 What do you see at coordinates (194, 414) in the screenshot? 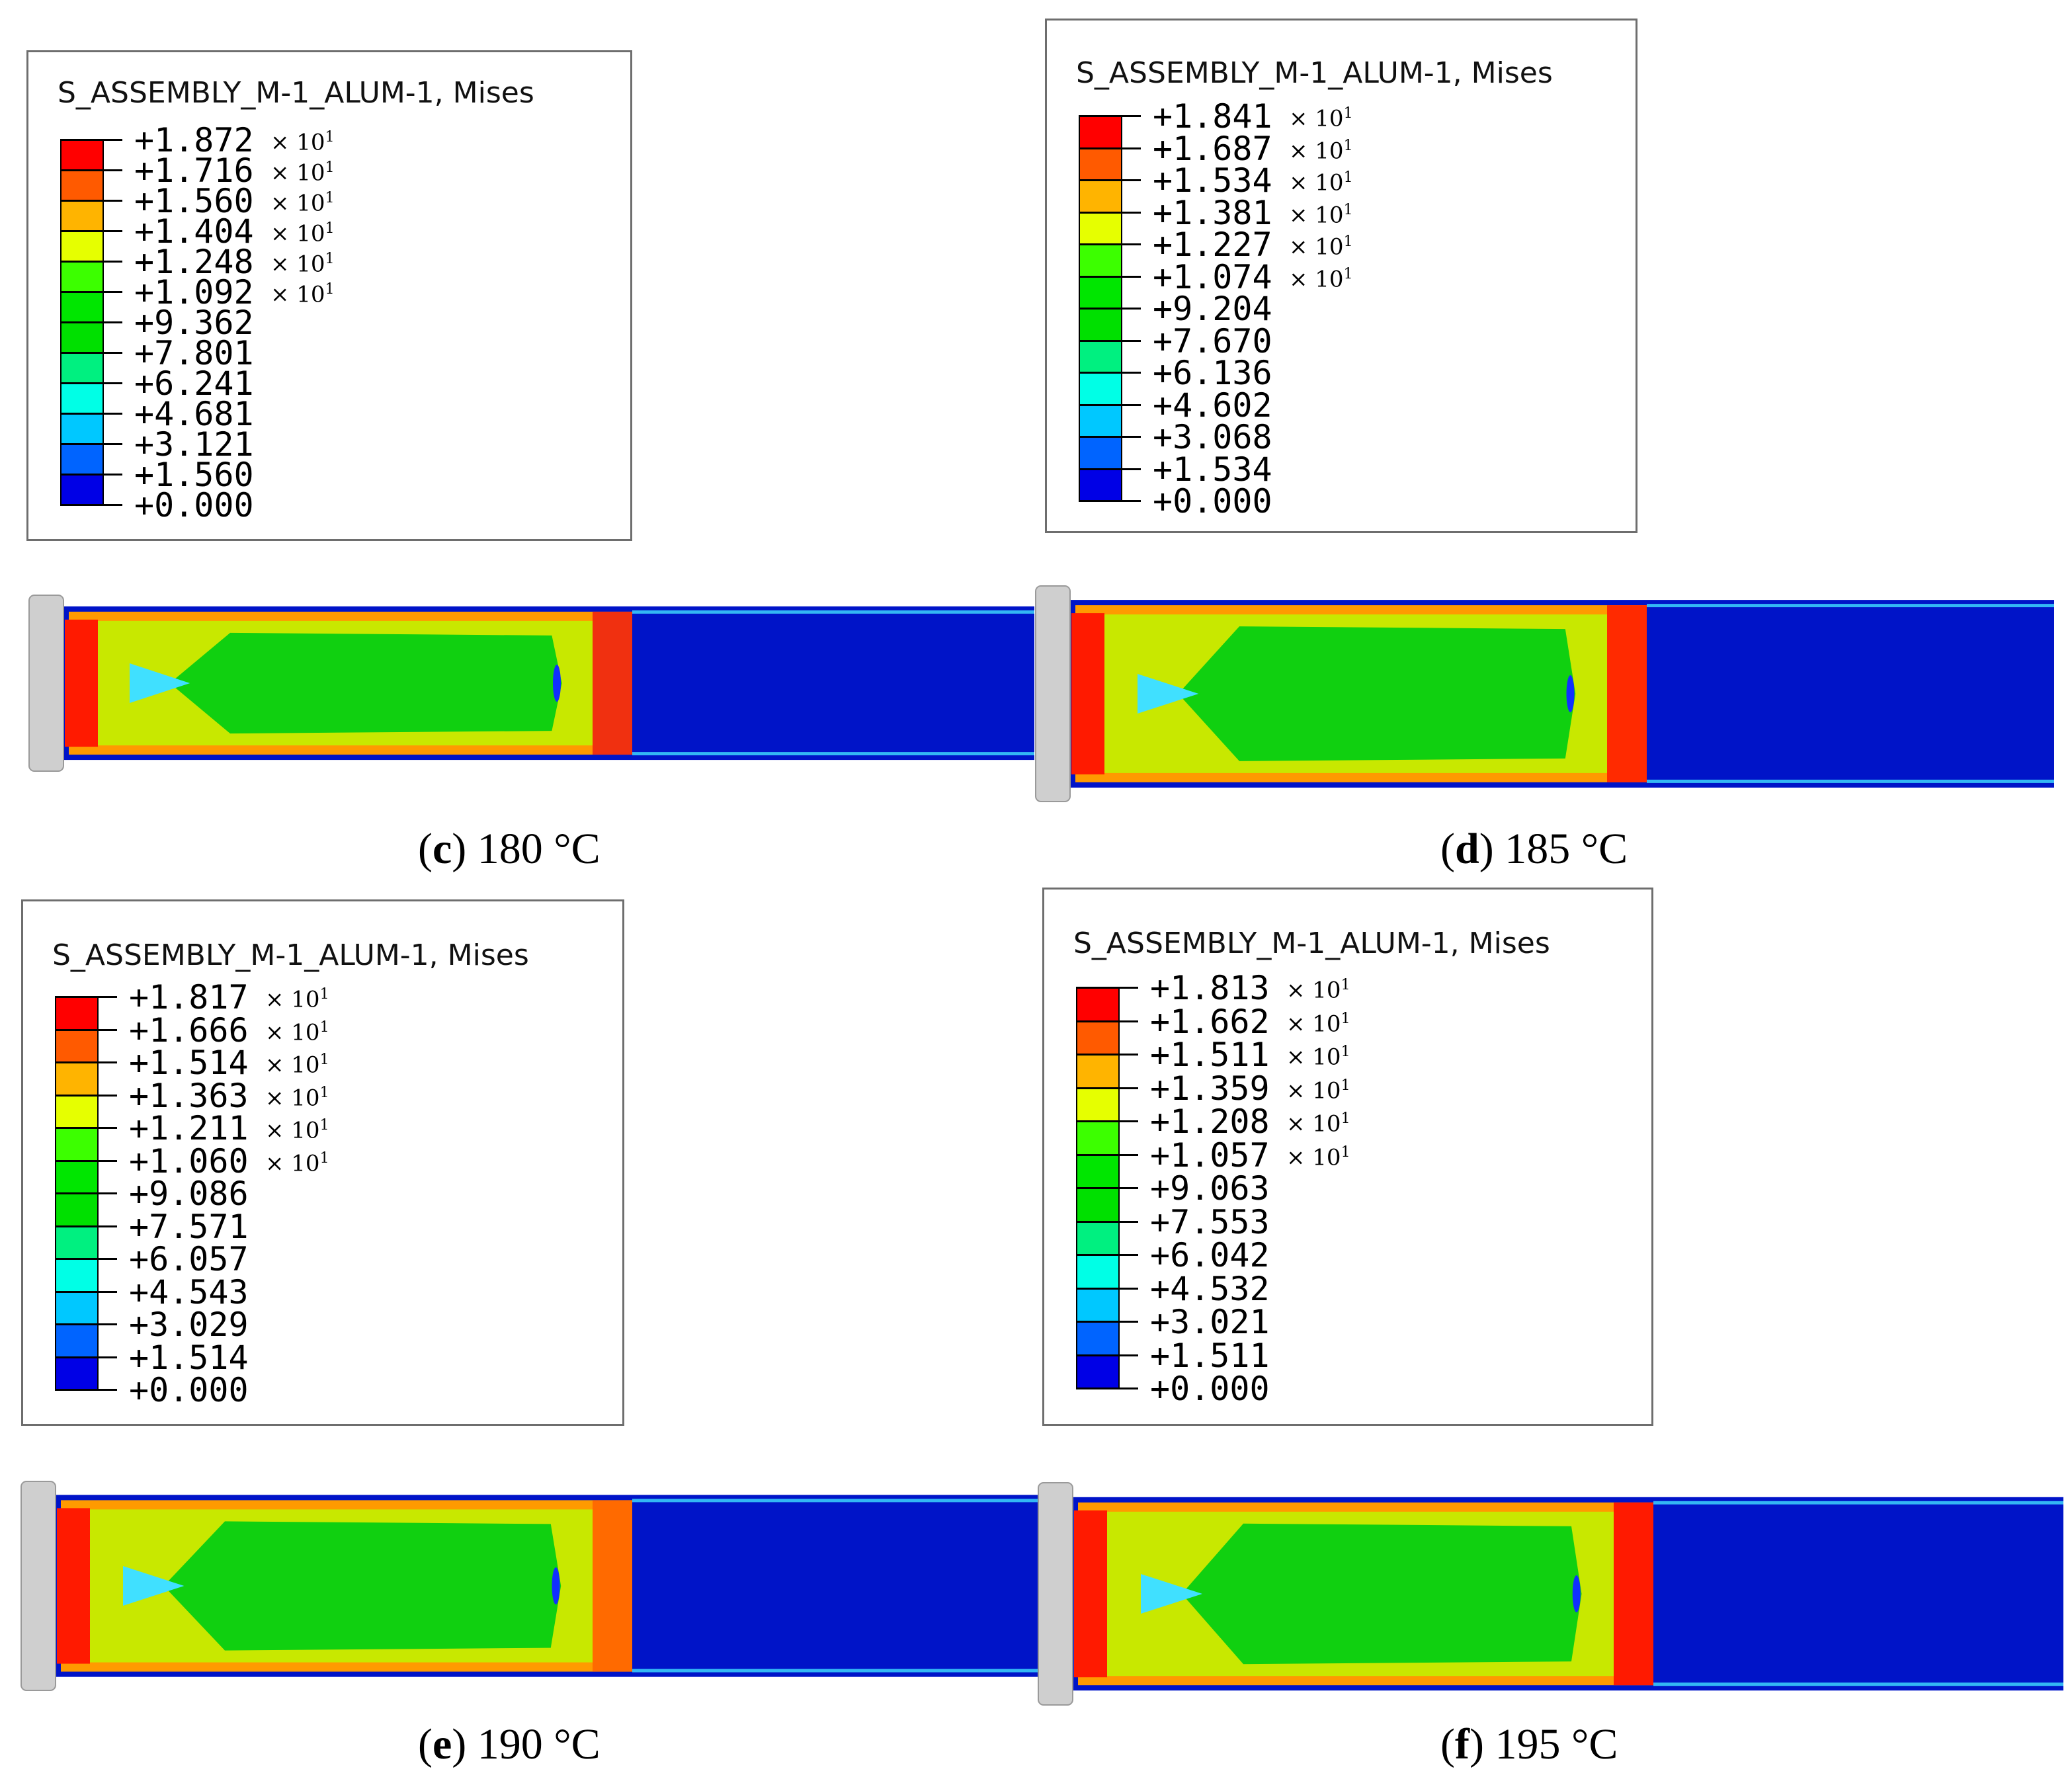
I see `level-label: +4.681` at bounding box center [194, 414].